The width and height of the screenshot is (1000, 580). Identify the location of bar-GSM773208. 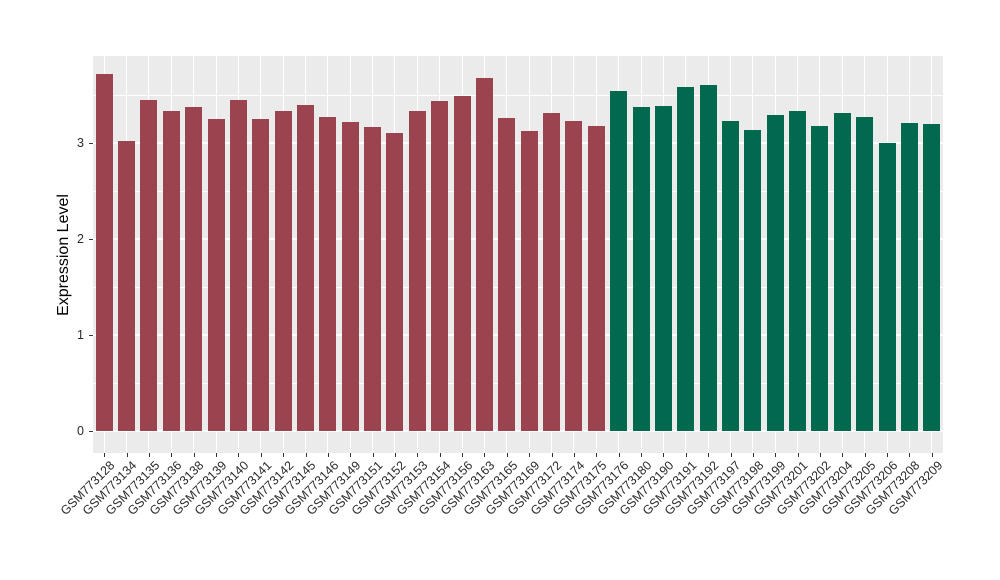
(909, 276).